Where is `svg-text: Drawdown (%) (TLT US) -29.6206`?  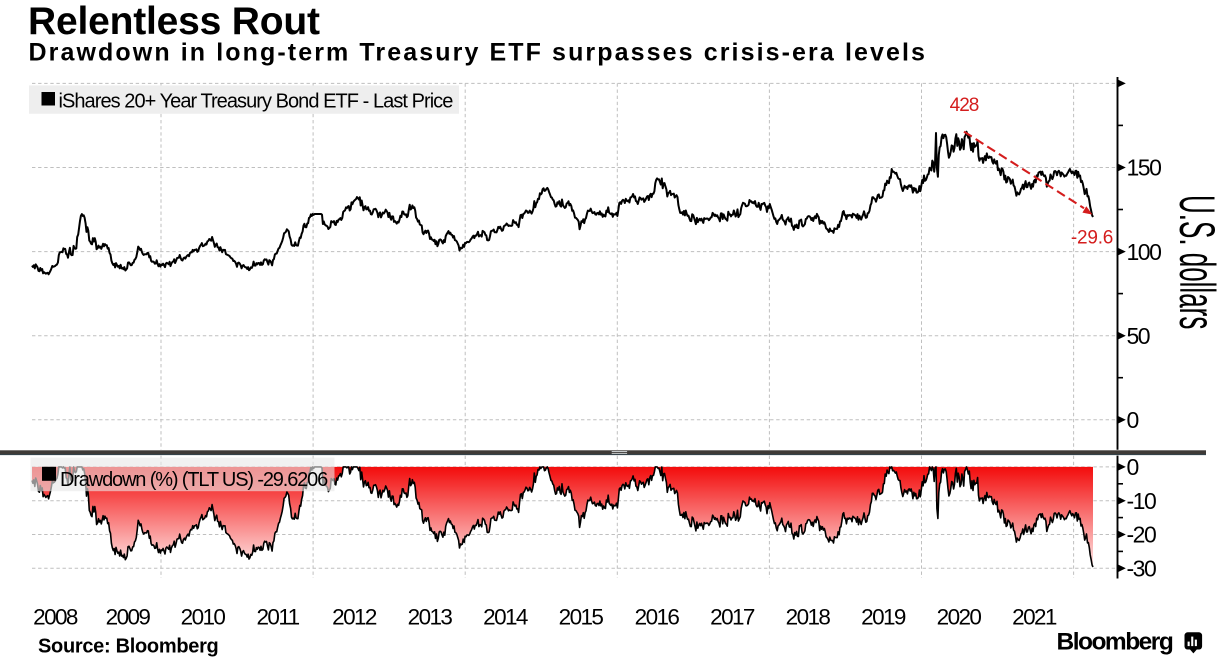
svg-text: Drawdown (%) (TLT US) -29.6206 is located at coordinates (194, 480).